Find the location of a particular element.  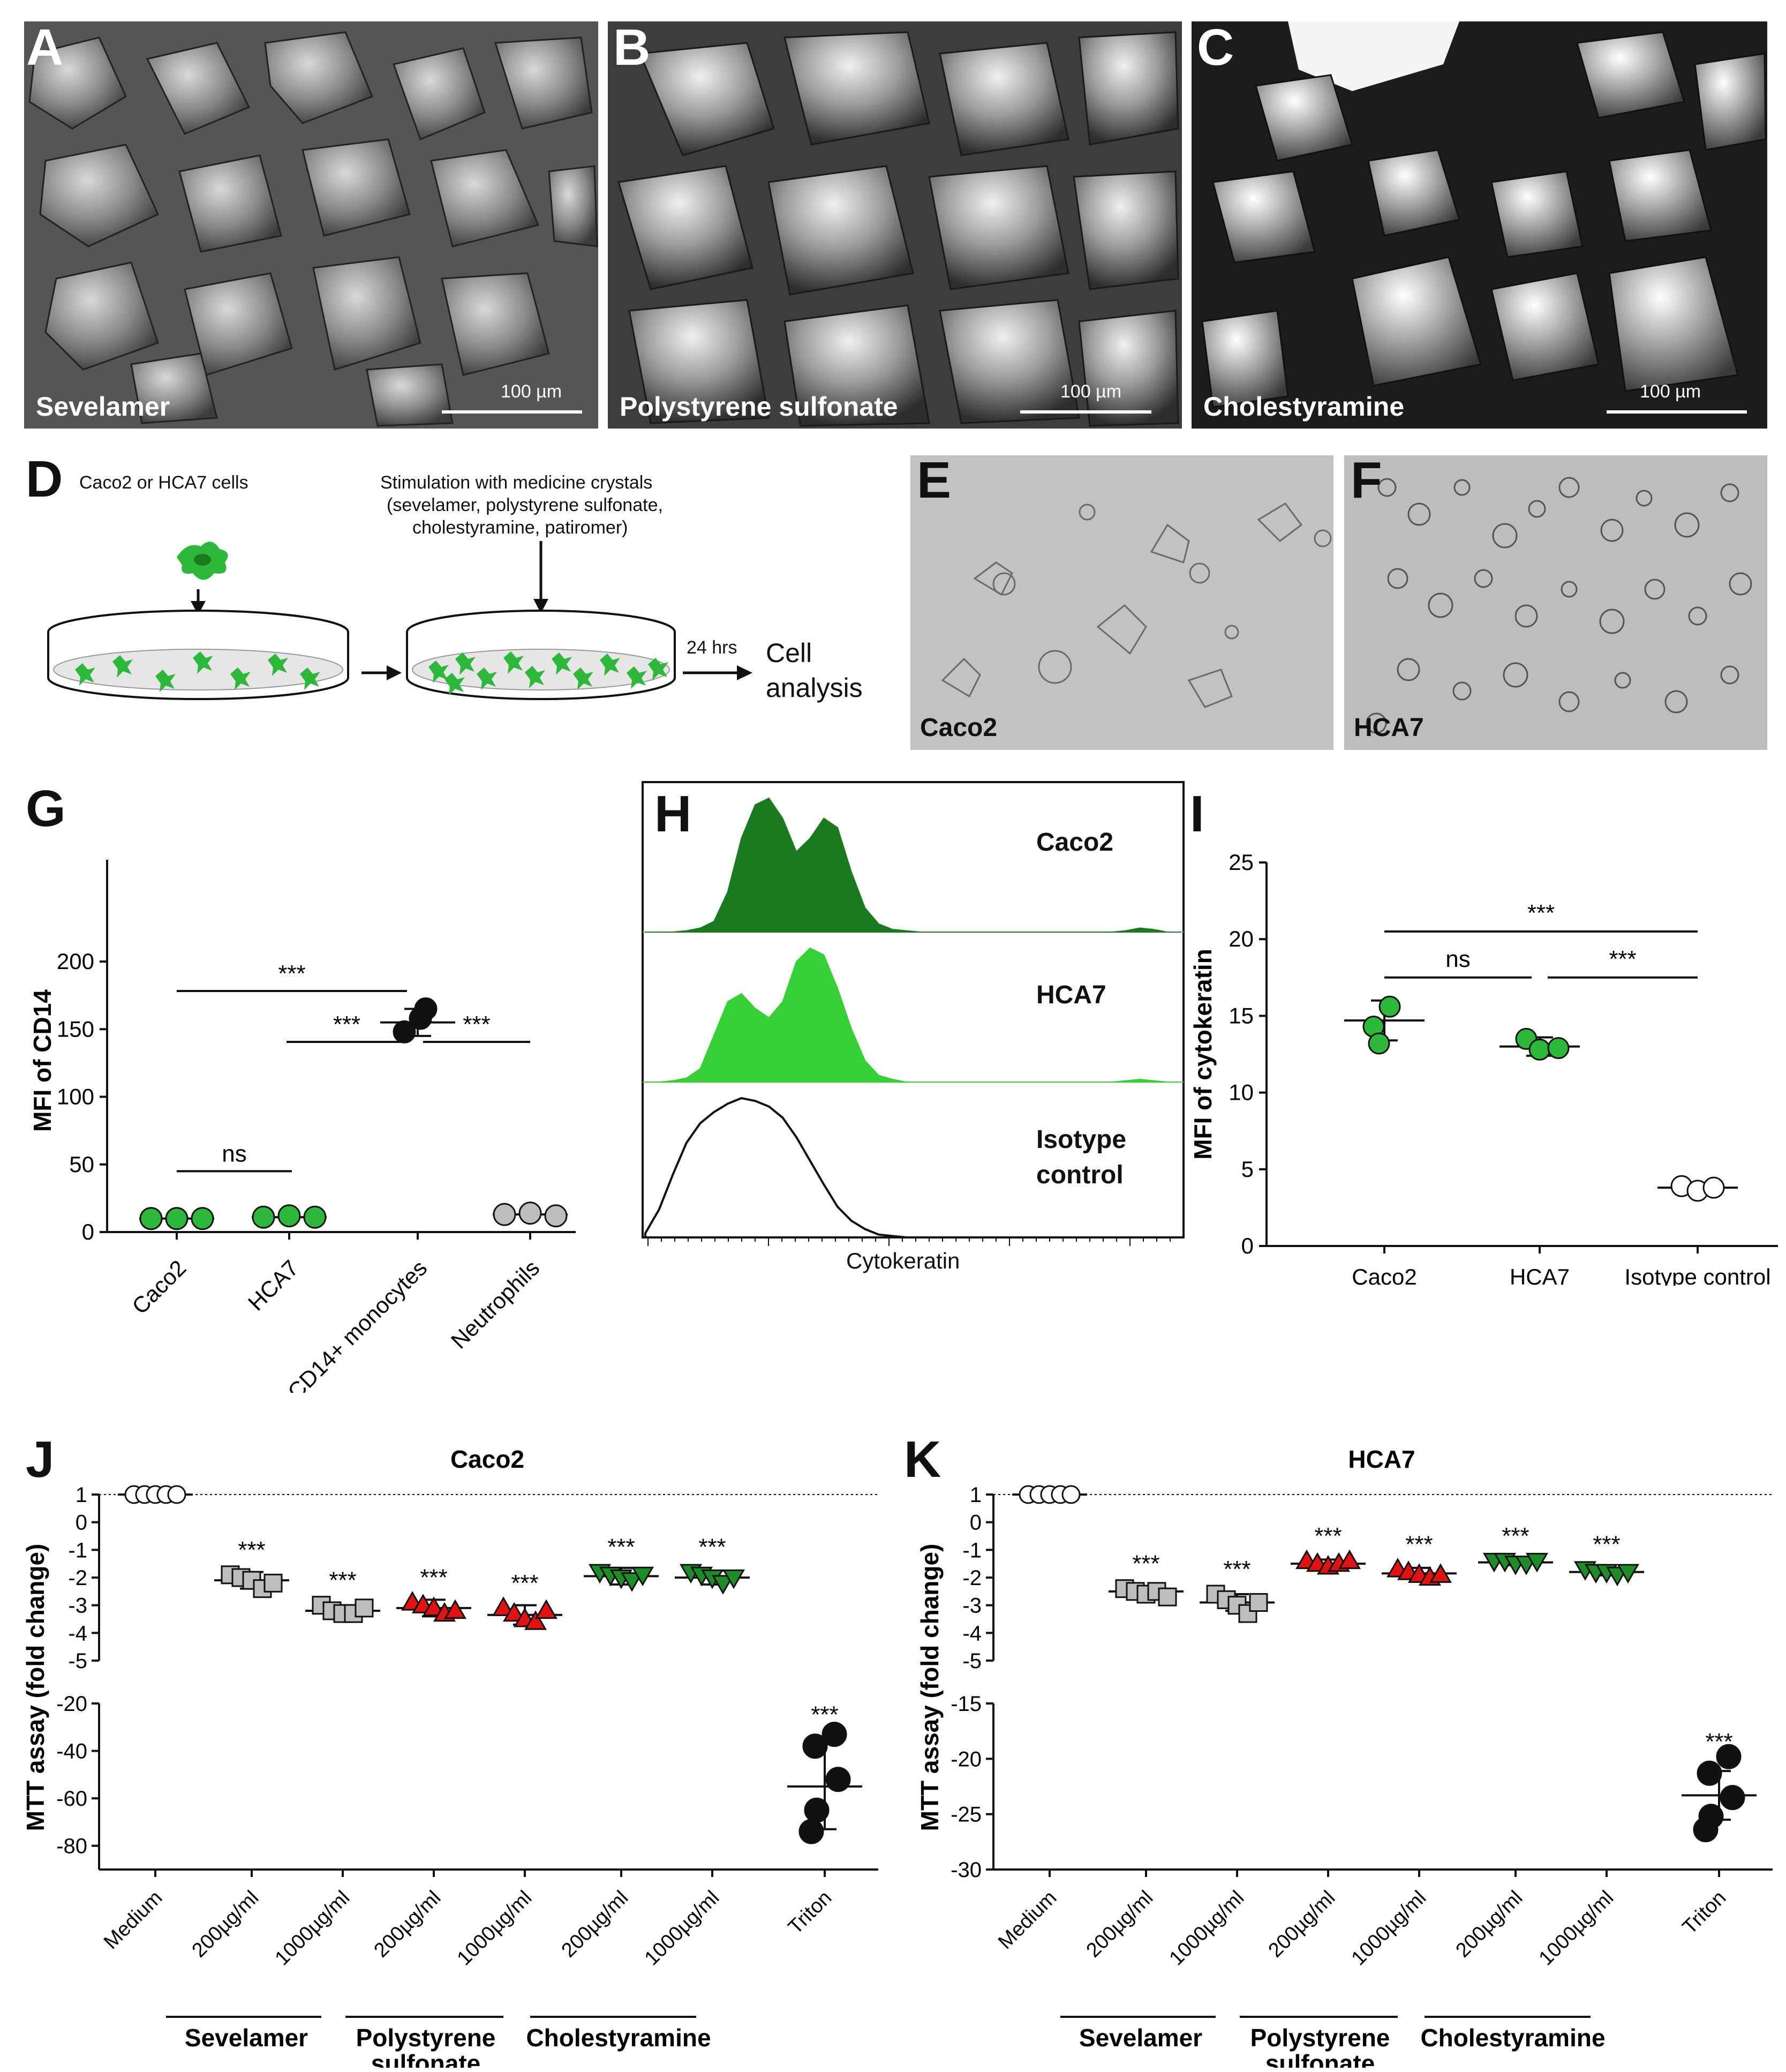

y-tick-label: 200 is located at coordinates (75, 962).